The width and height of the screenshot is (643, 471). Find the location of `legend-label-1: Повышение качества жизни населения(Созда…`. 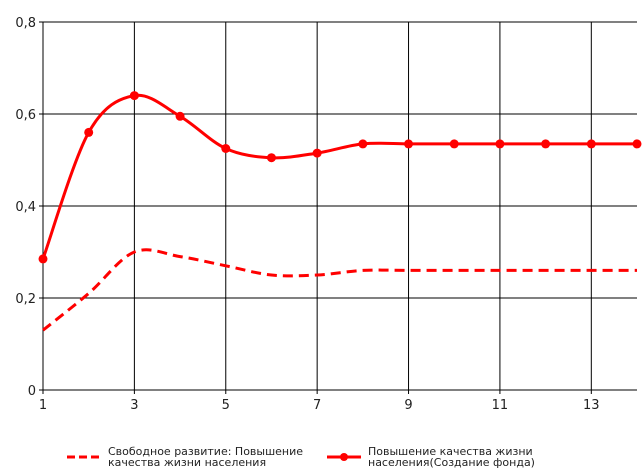

legend-label-1: Повышение качества жизни населения(Созда… is located at coordinates (451, 457).